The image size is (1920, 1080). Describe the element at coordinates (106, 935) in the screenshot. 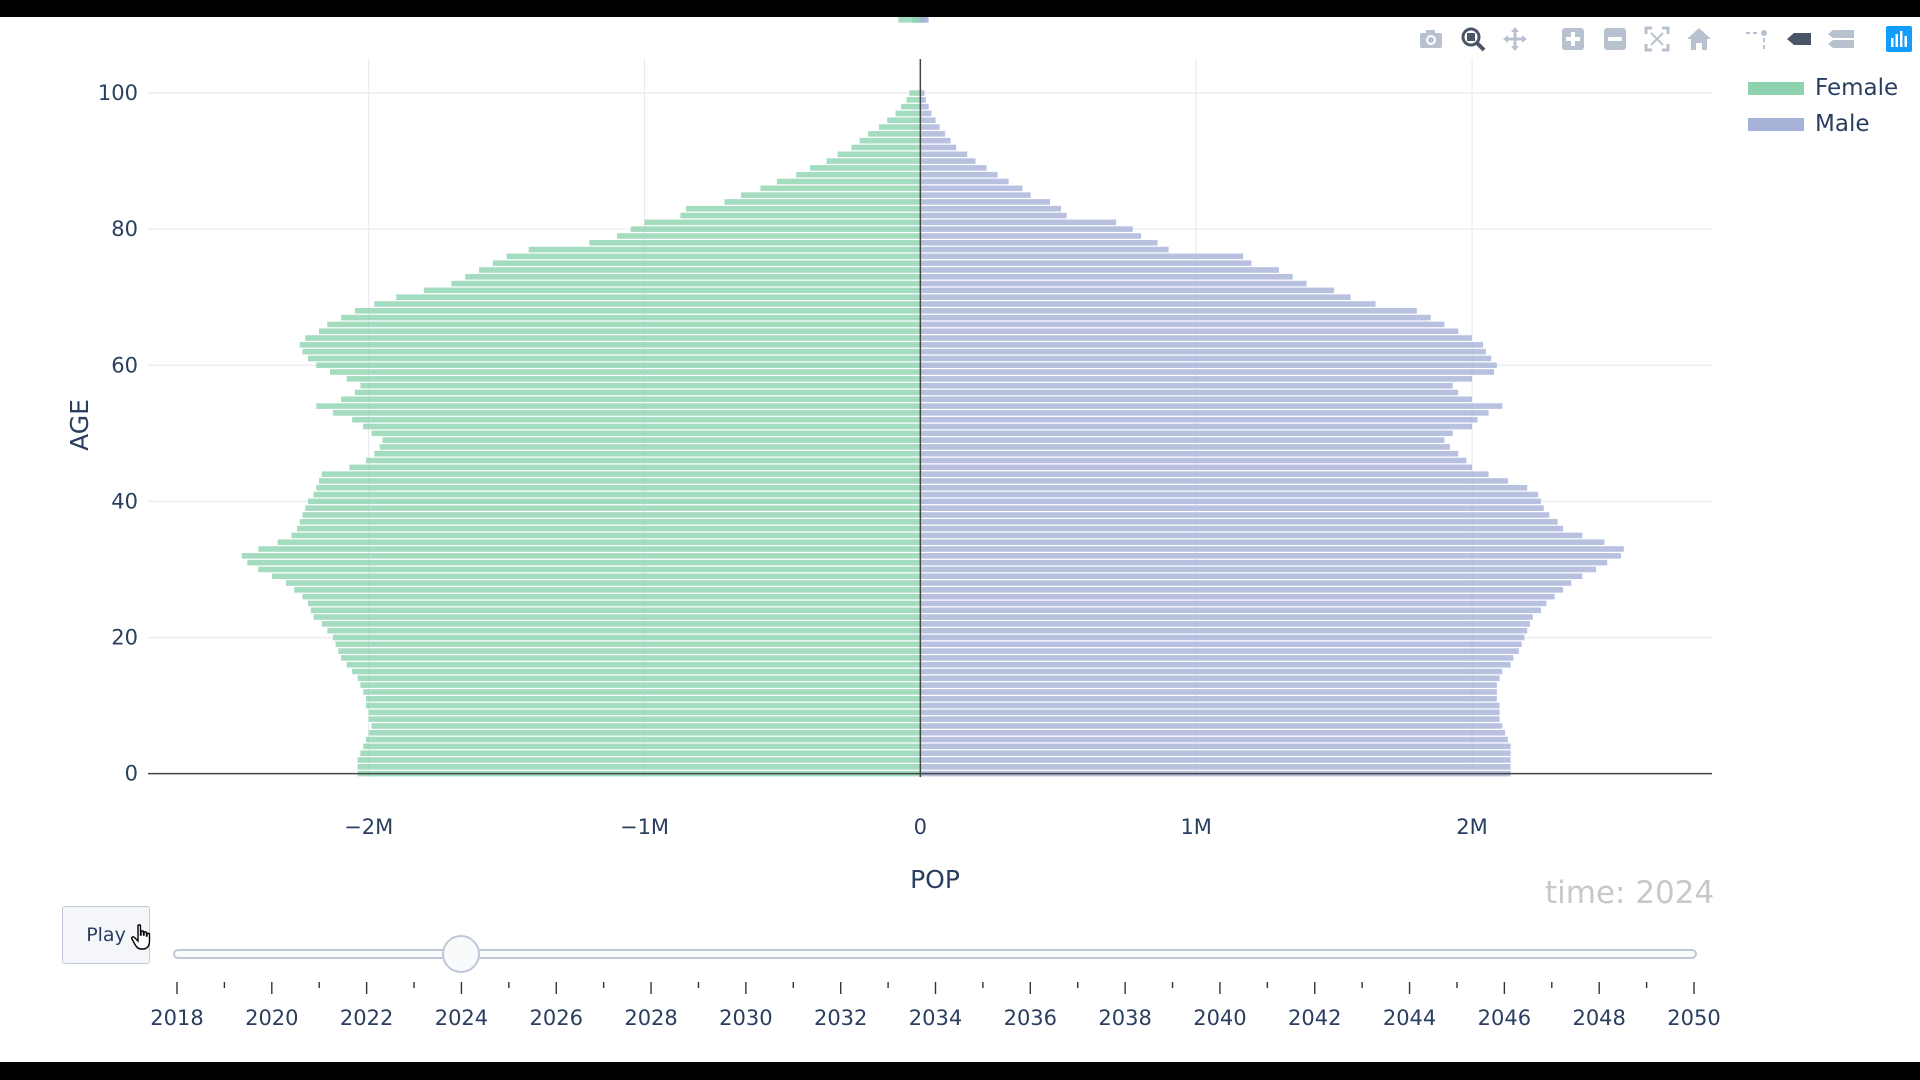

I see `play-button: Play` at that location.